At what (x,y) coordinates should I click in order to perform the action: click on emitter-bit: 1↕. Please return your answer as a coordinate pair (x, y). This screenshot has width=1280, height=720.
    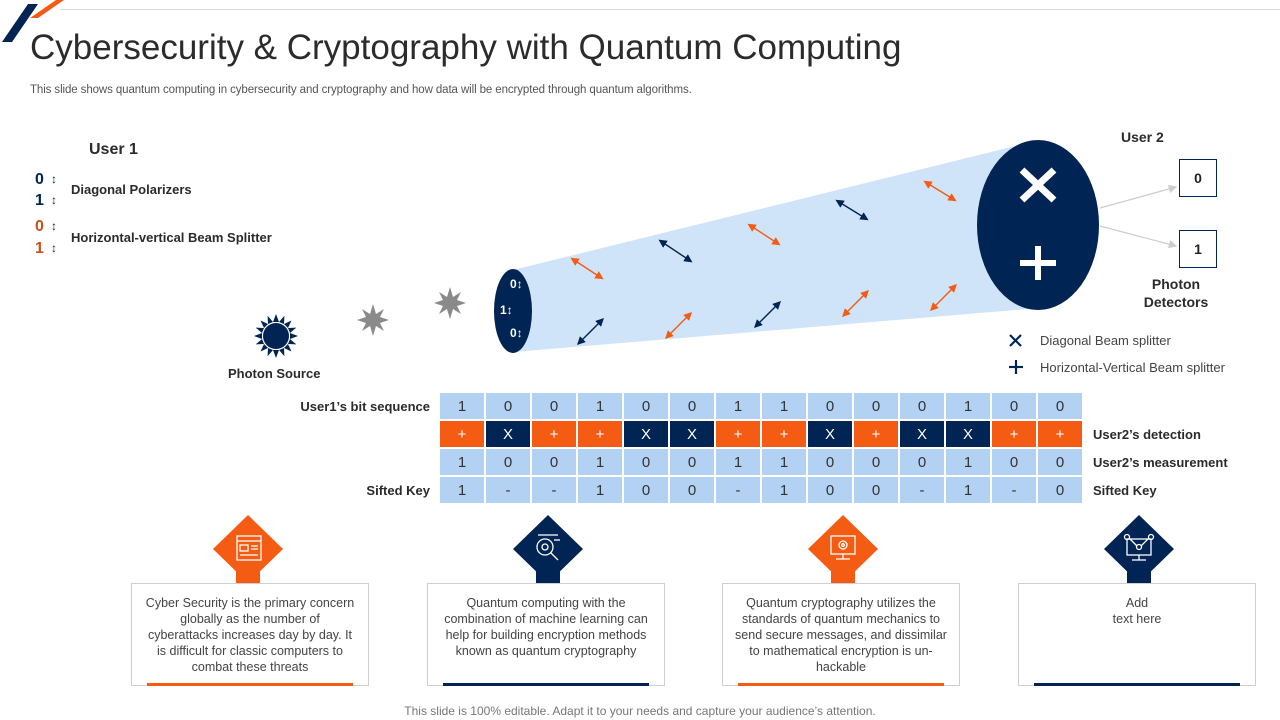
    Looking at the image, I should click on (506, 310).